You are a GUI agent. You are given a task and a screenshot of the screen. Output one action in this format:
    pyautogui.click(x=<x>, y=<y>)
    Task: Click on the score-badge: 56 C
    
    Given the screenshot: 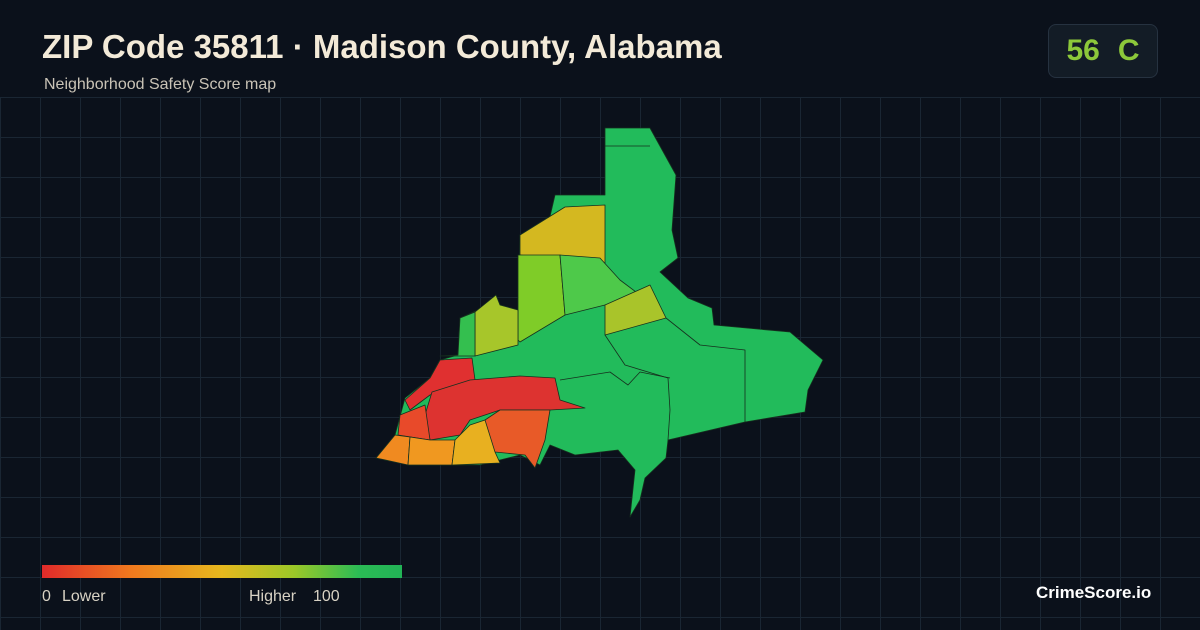 What is the action you would take?
    pyautogui.click(x=1103, y=51)
    